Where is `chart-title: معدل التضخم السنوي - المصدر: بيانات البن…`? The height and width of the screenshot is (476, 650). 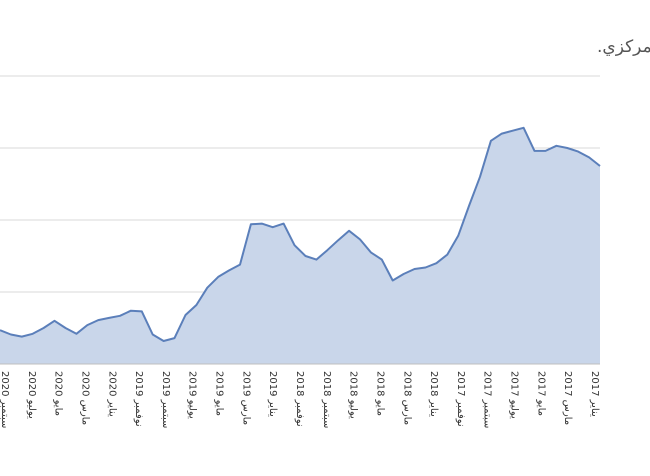 chart-title: معدل التضخم السنوي - المصدر: بيانات البن… is located at coordinates (623, 47).